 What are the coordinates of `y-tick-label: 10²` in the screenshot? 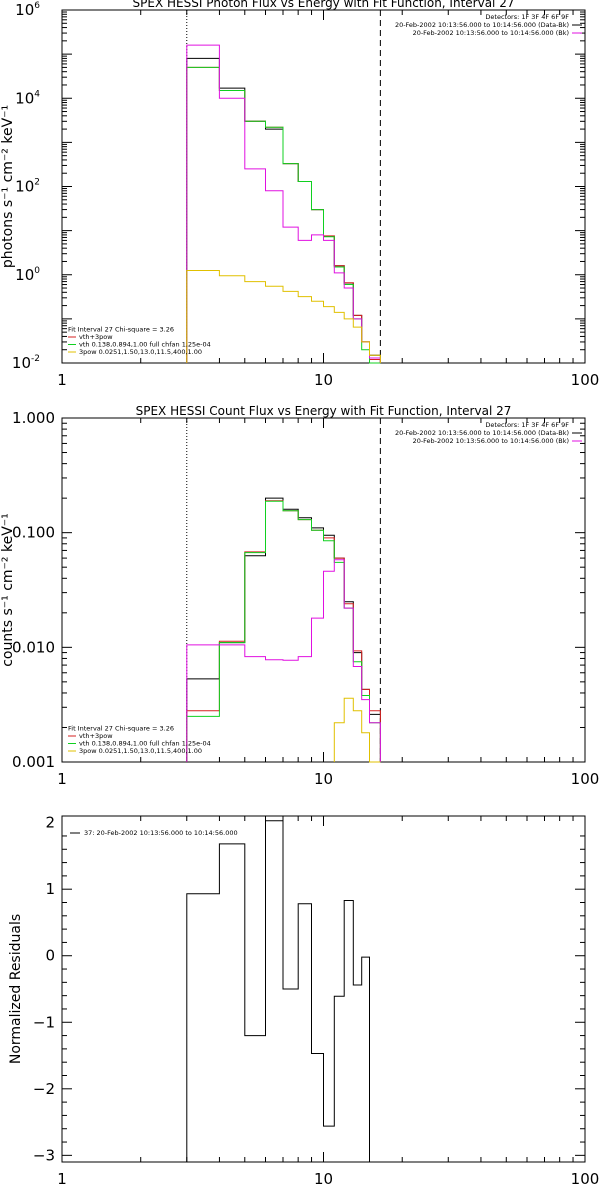 It's located at (27, 187).